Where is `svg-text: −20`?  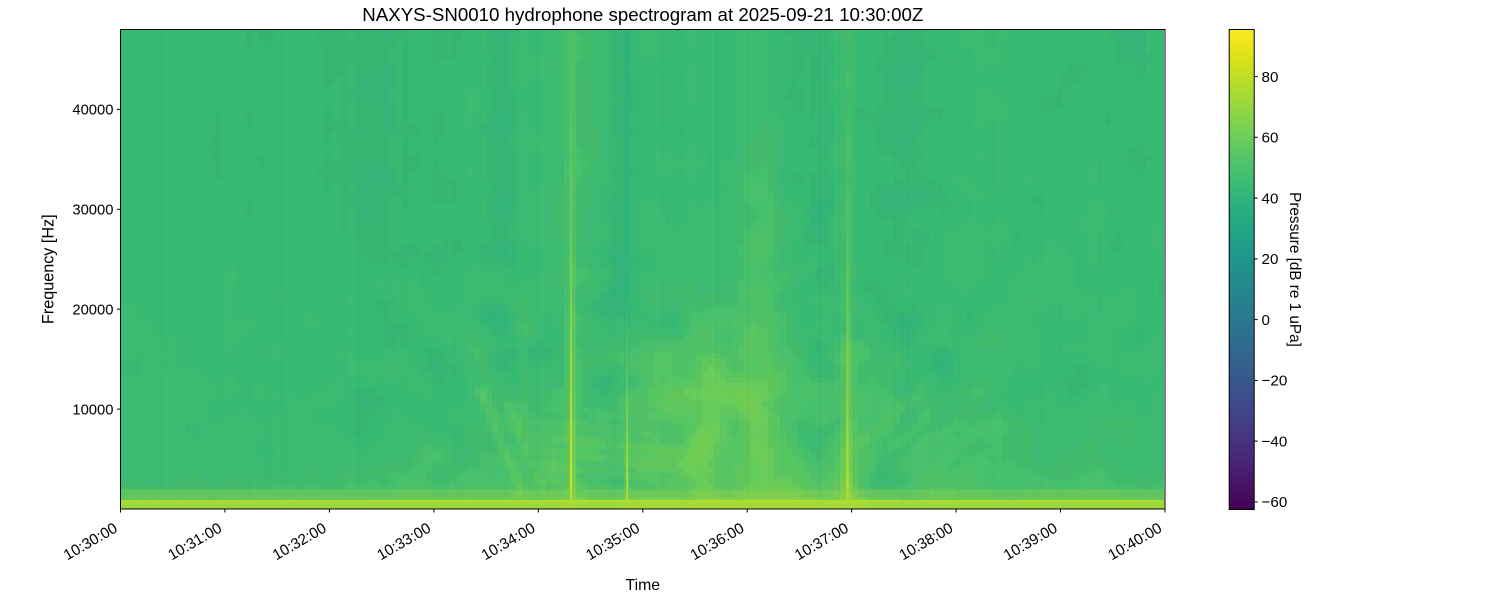 svg-text: −20 is located at coordinates (1275, 381).